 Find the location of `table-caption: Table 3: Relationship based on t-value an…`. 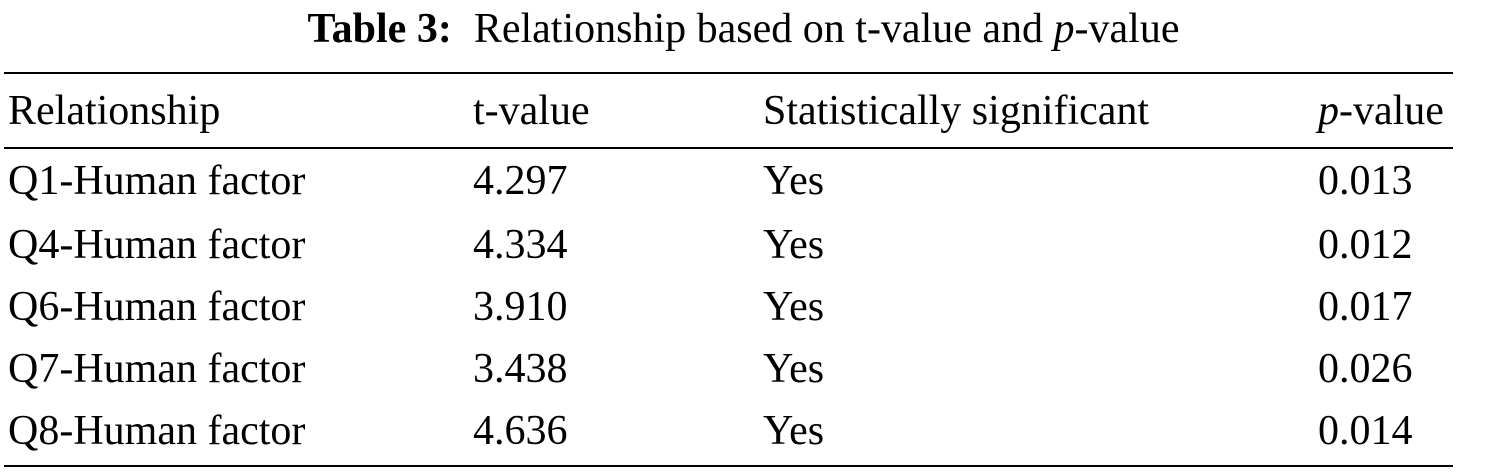

table-caption: Table 3: Relationship based on t-value an… is located at coordinates (743, 29).